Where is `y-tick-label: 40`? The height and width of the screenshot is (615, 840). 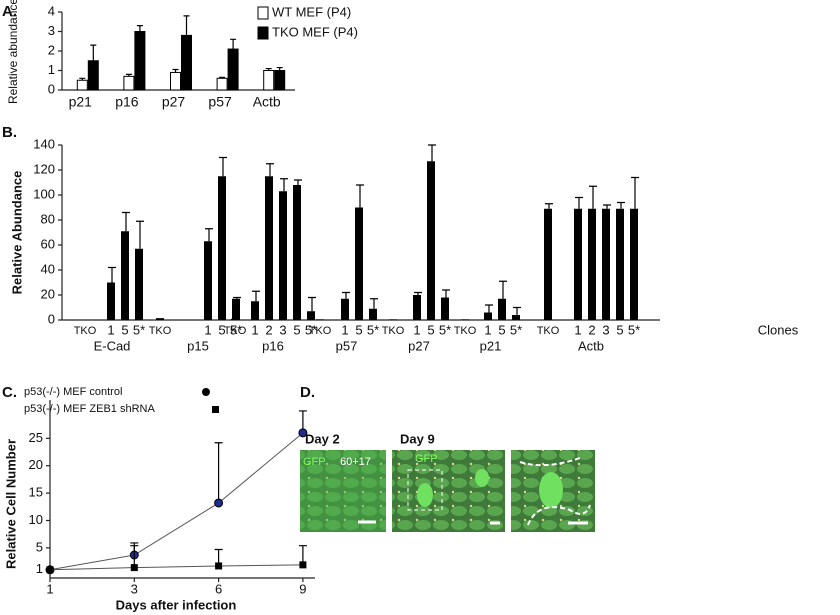 y-tick-label: 40 is located at coordinates (48, 268).